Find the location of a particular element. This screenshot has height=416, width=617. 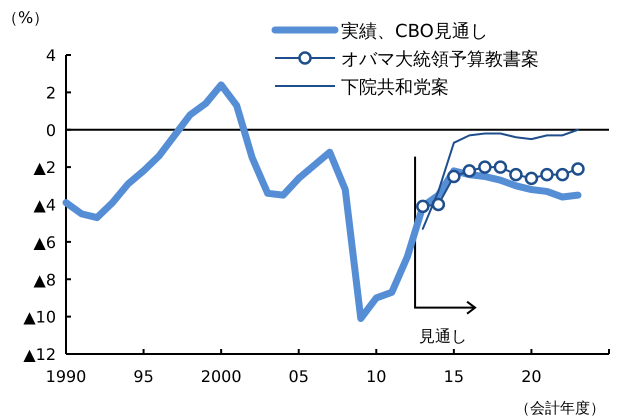

y-tick-label: ▲6 is located at coordinates (45, 242).